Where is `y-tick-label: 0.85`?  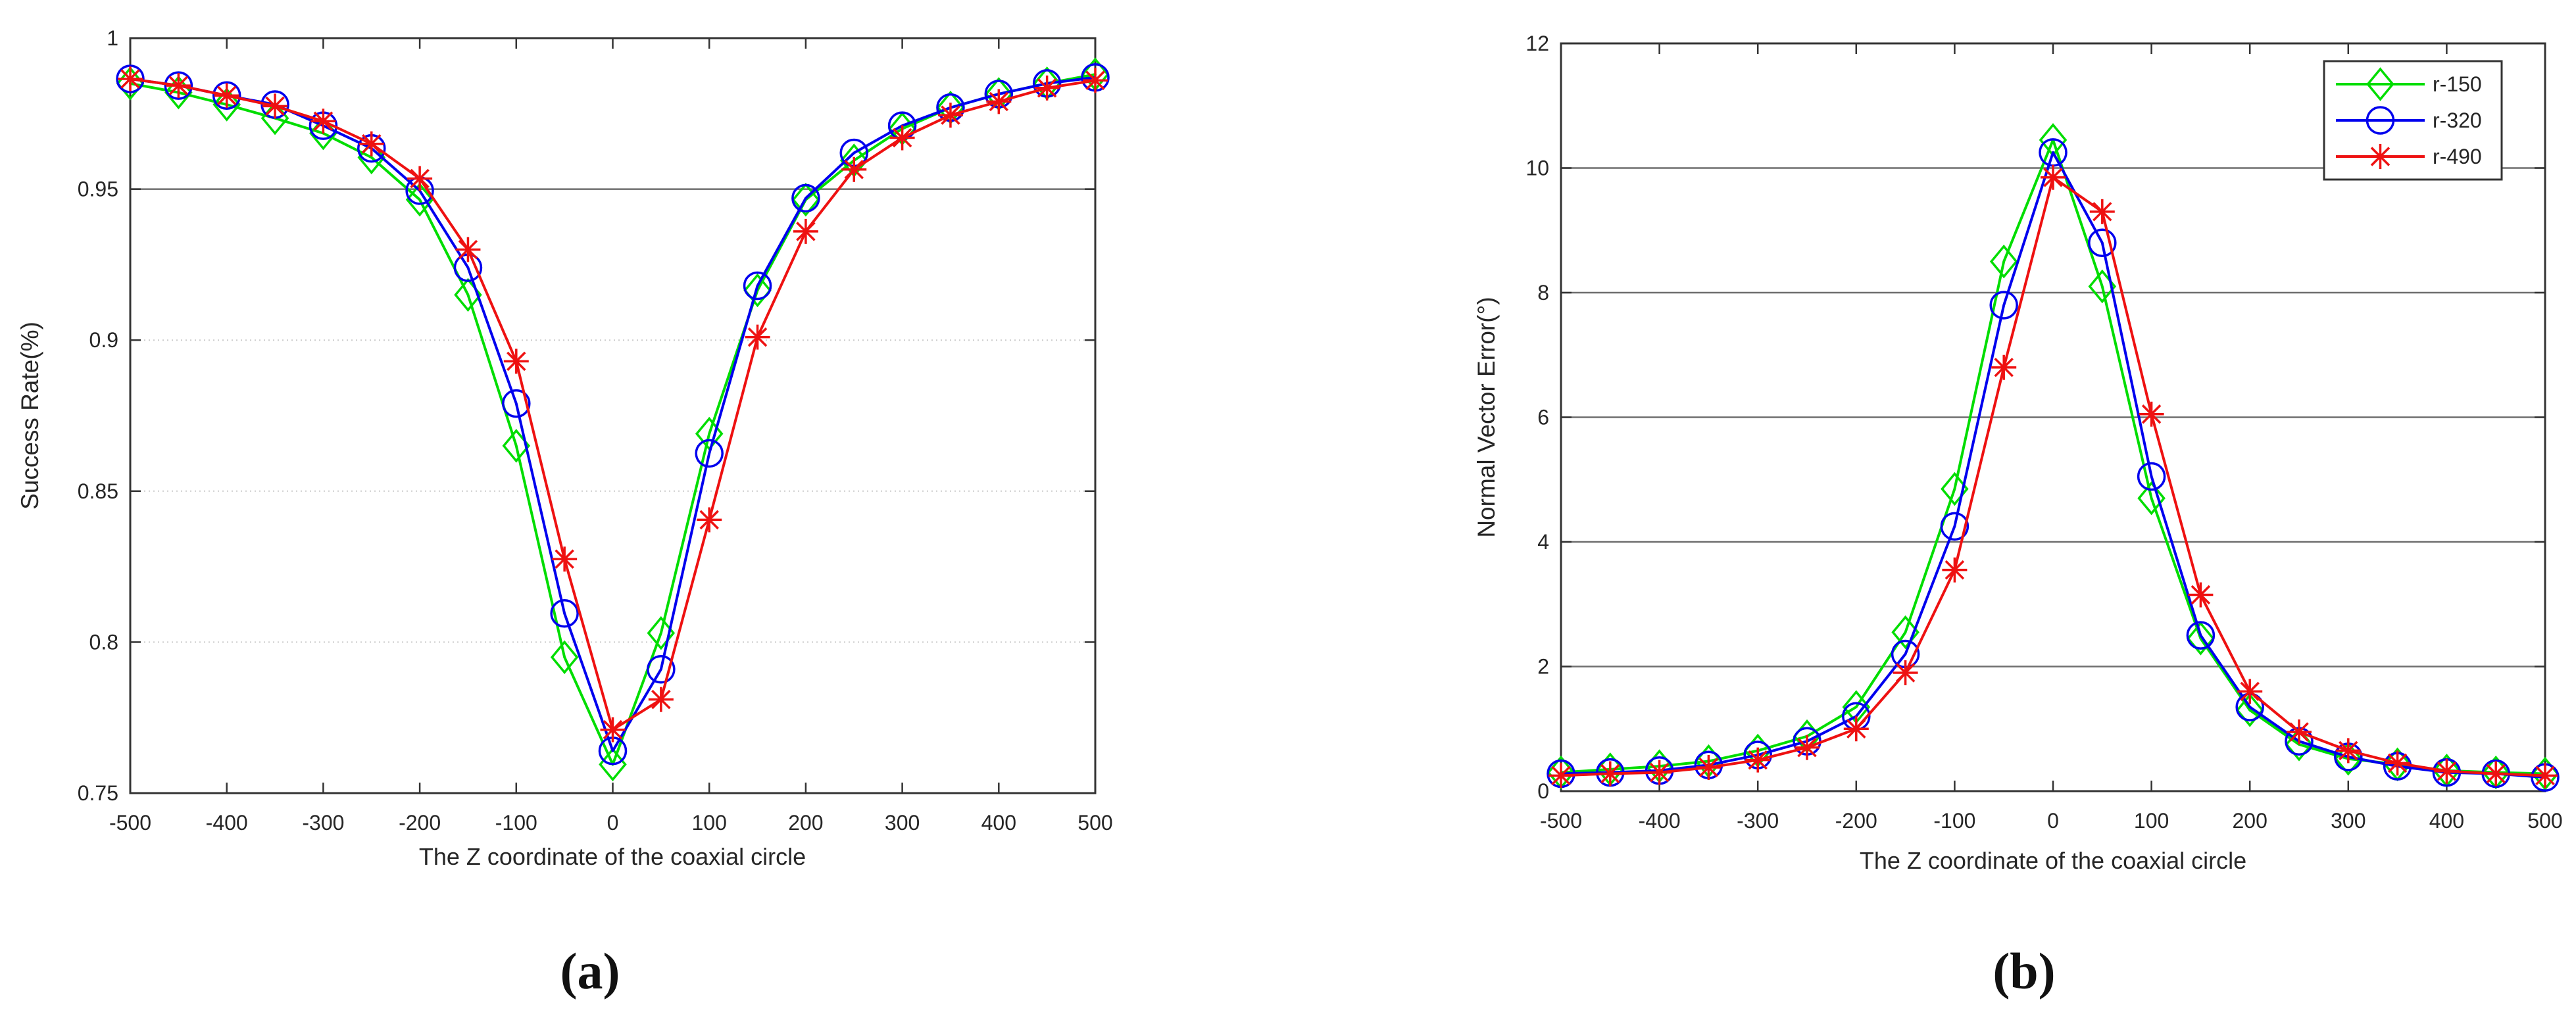 y-tick-label: 0.85 is located at coordinates (98, 491).